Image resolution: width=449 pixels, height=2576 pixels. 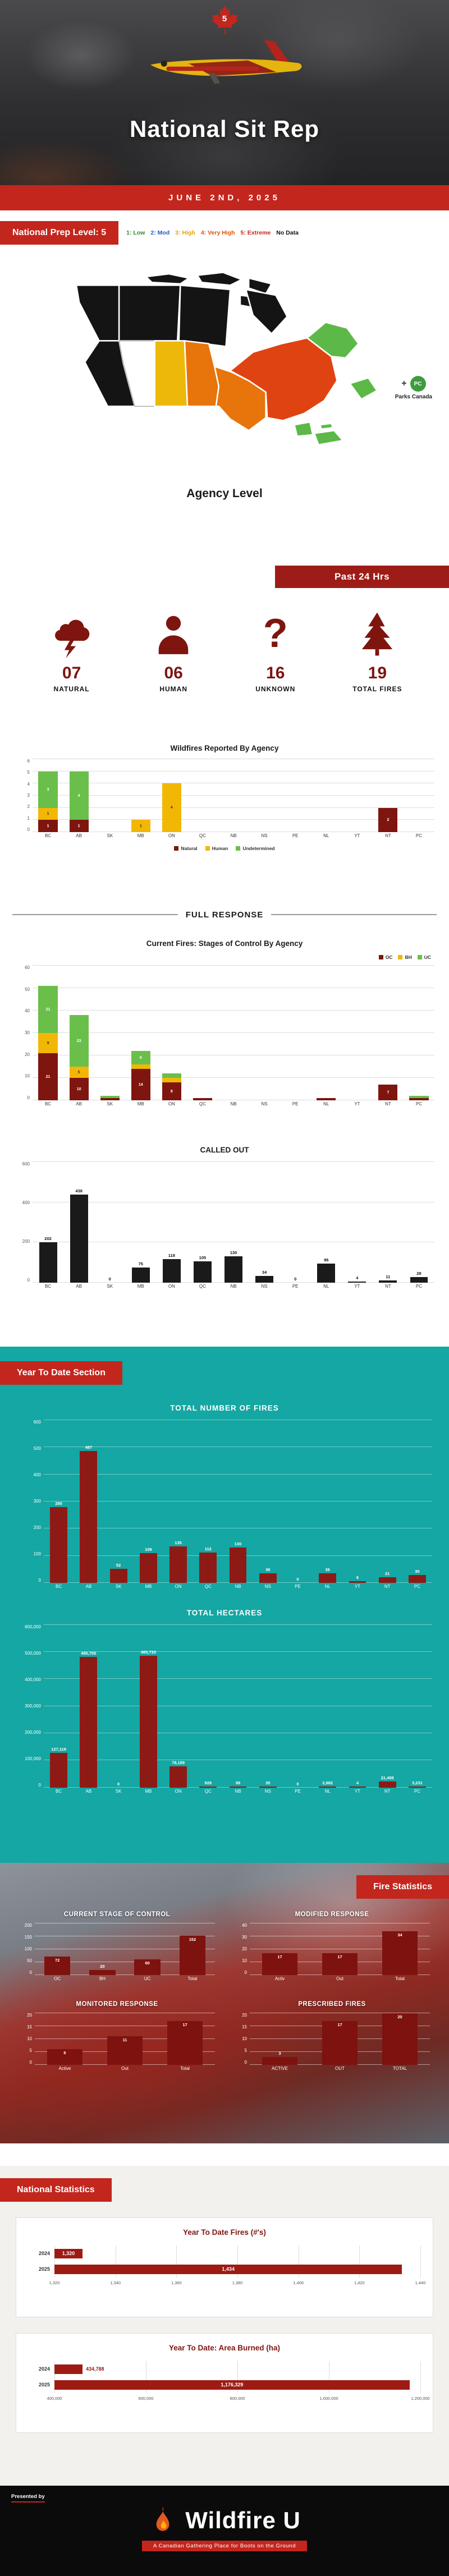 What do you see at coordinates (27, 2039) in the screenshot?
I see `y-axis: 20 15 10 5 0` at bounding box center [27, 2039].